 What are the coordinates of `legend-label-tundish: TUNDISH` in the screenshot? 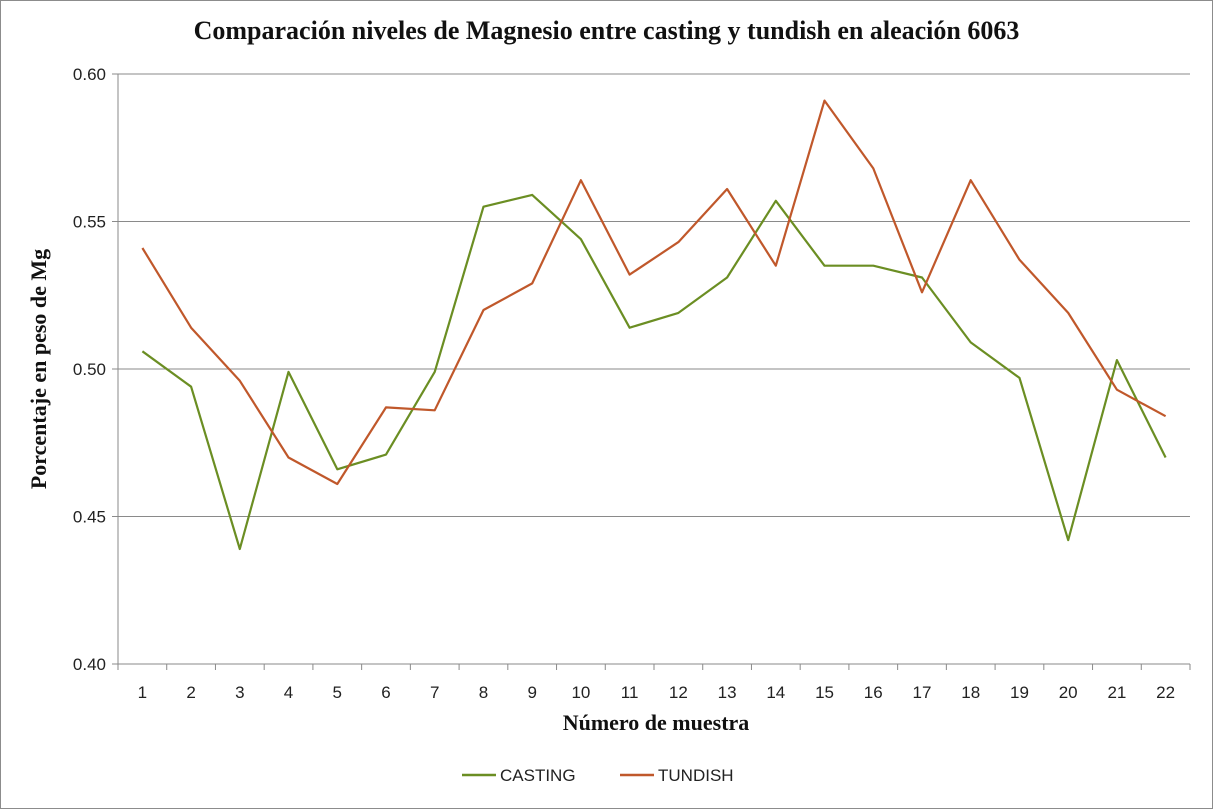 It's located at (696, 775).